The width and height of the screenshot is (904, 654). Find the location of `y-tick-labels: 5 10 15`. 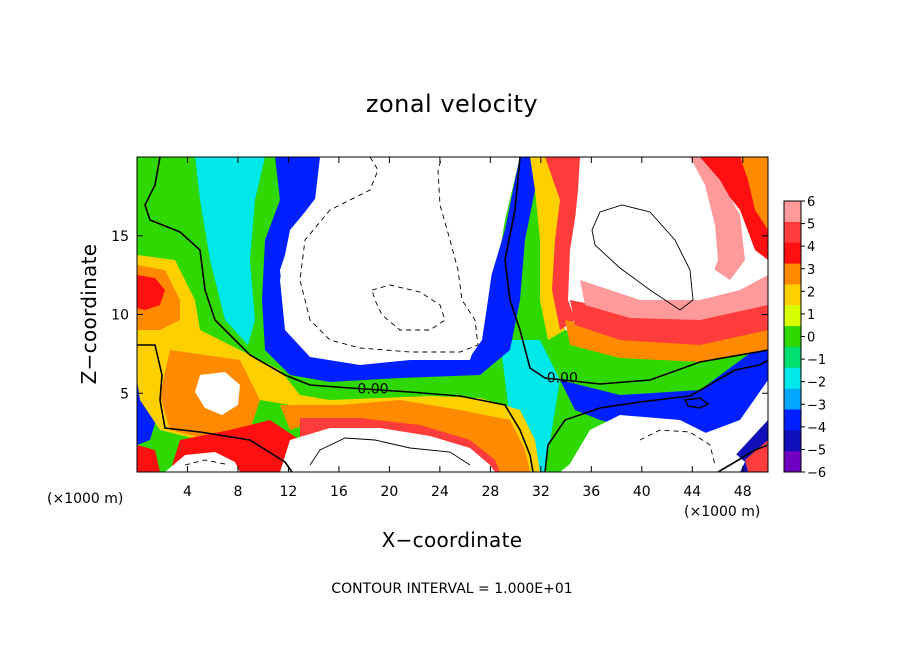

y-tick-labels: 5 10 15 is located at coordinates (120, 316).